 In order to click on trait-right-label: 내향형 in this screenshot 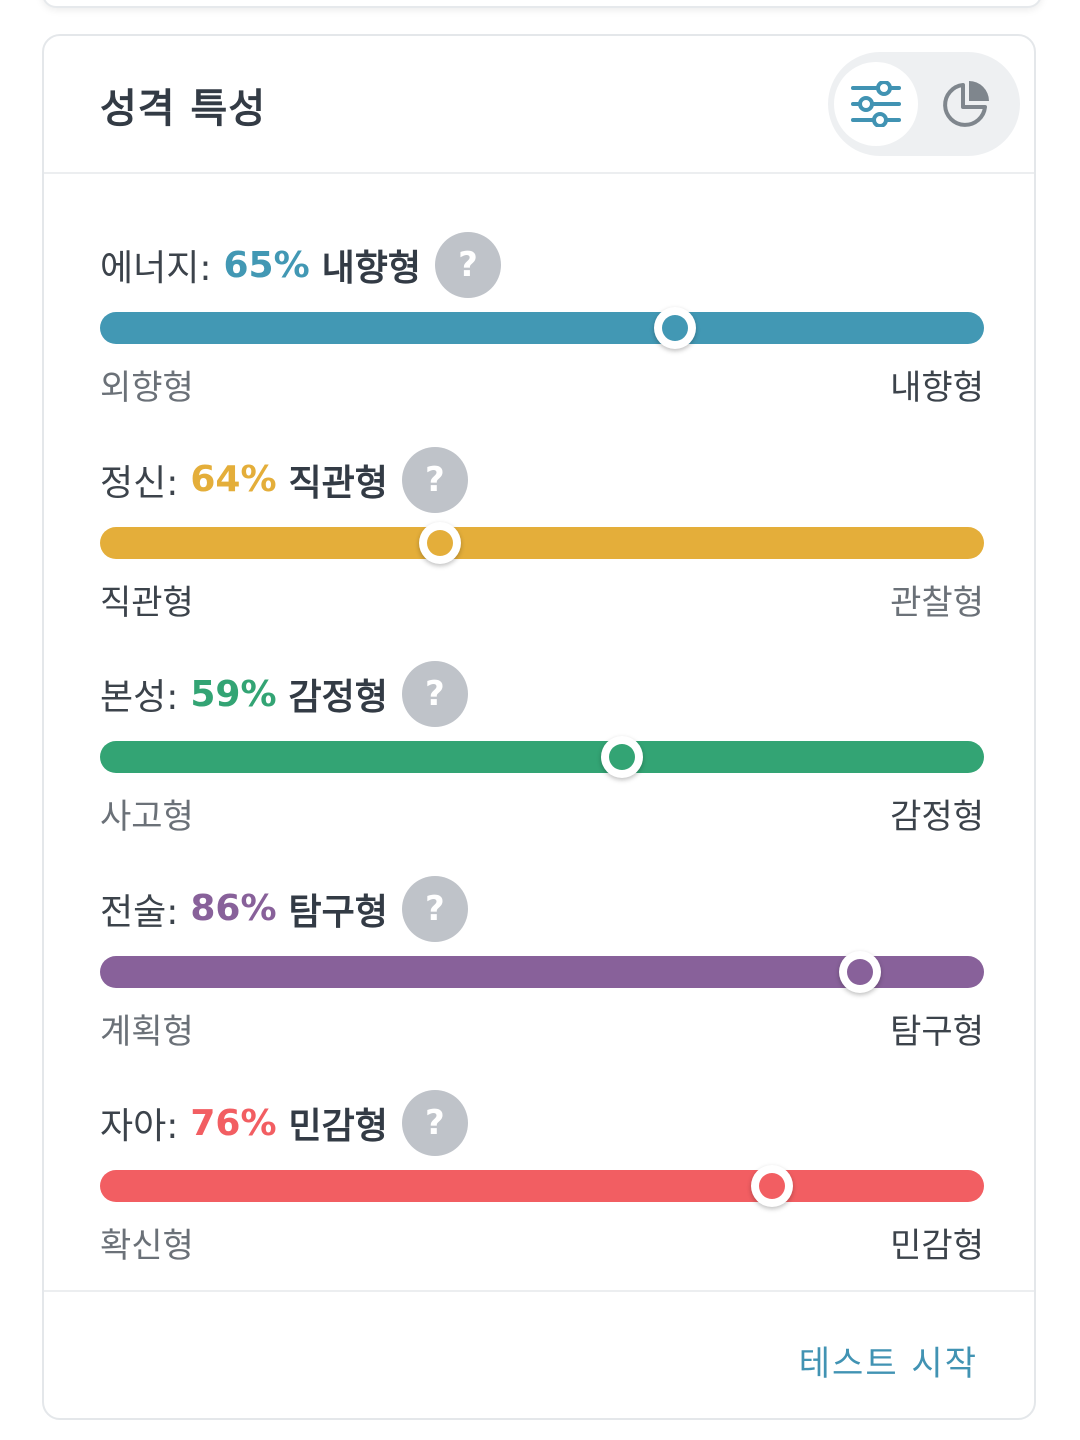, I will do `click(937, 388)`.